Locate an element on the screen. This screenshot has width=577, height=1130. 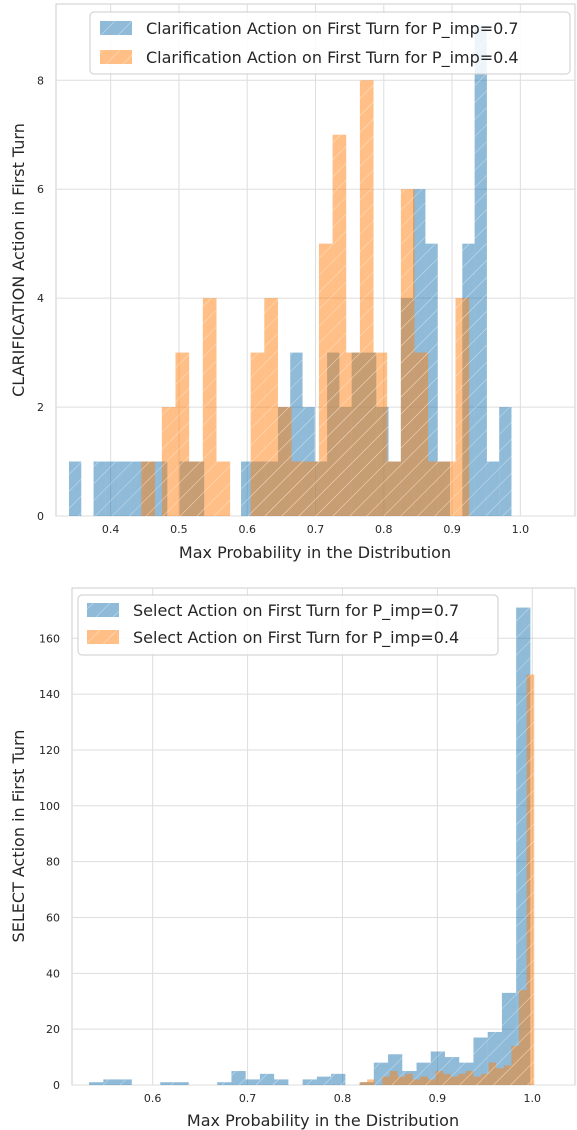
x-tick-label: 0.9 is located at coordinates (452, 529).